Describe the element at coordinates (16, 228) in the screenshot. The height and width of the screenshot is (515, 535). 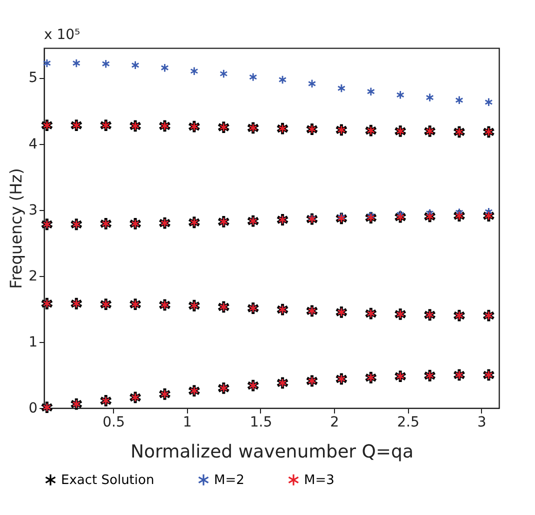
I see `y-axis-title: Frequency (Hz)` at that location.